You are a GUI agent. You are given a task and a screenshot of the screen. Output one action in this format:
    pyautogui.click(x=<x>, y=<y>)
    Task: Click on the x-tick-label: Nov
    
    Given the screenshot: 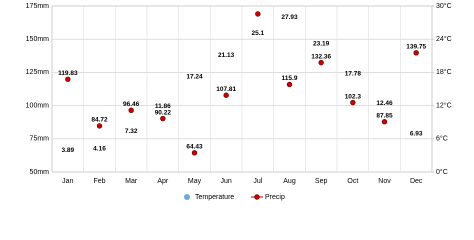 What is the action you would take?
    pyautogui.click(x=384, y=181)
    